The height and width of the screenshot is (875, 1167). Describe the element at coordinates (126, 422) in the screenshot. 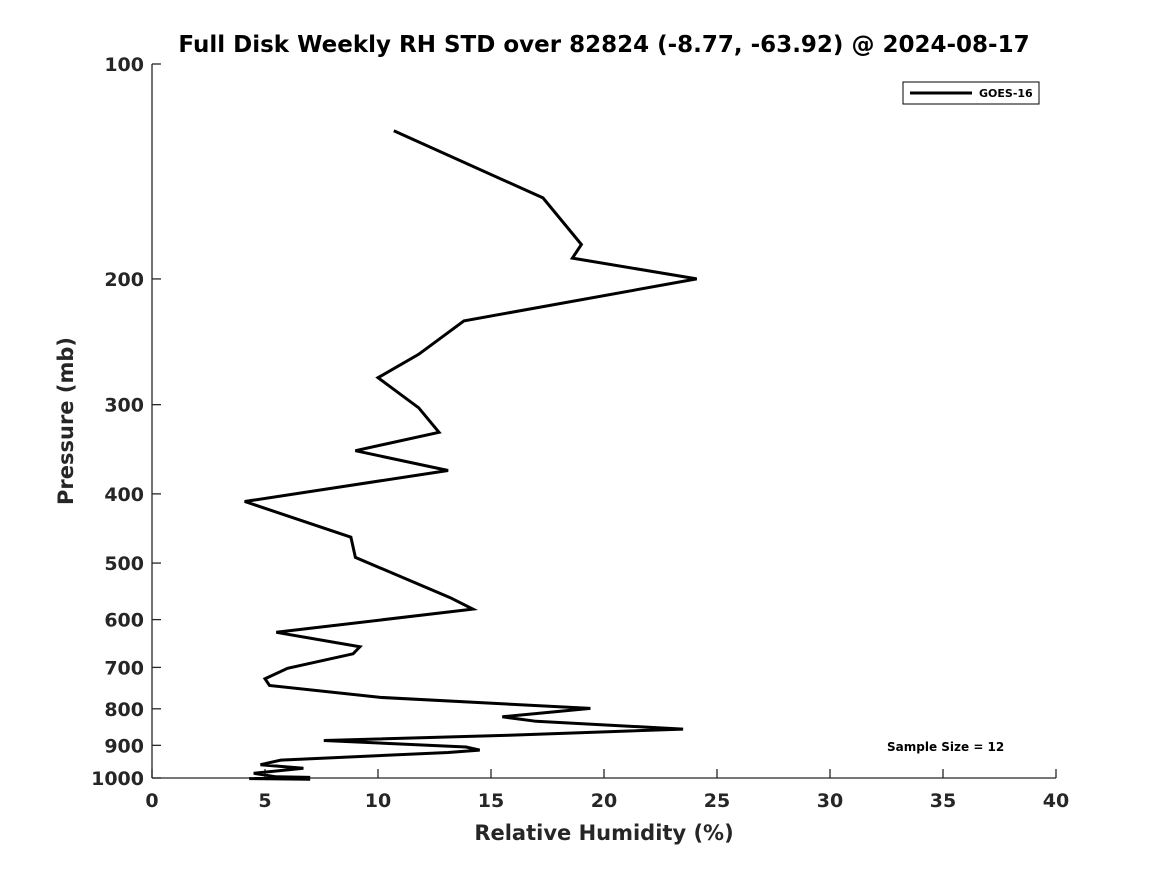

I see `y-ticks: 100 200 300 400 500 600 700 800 900 1000` at that location.